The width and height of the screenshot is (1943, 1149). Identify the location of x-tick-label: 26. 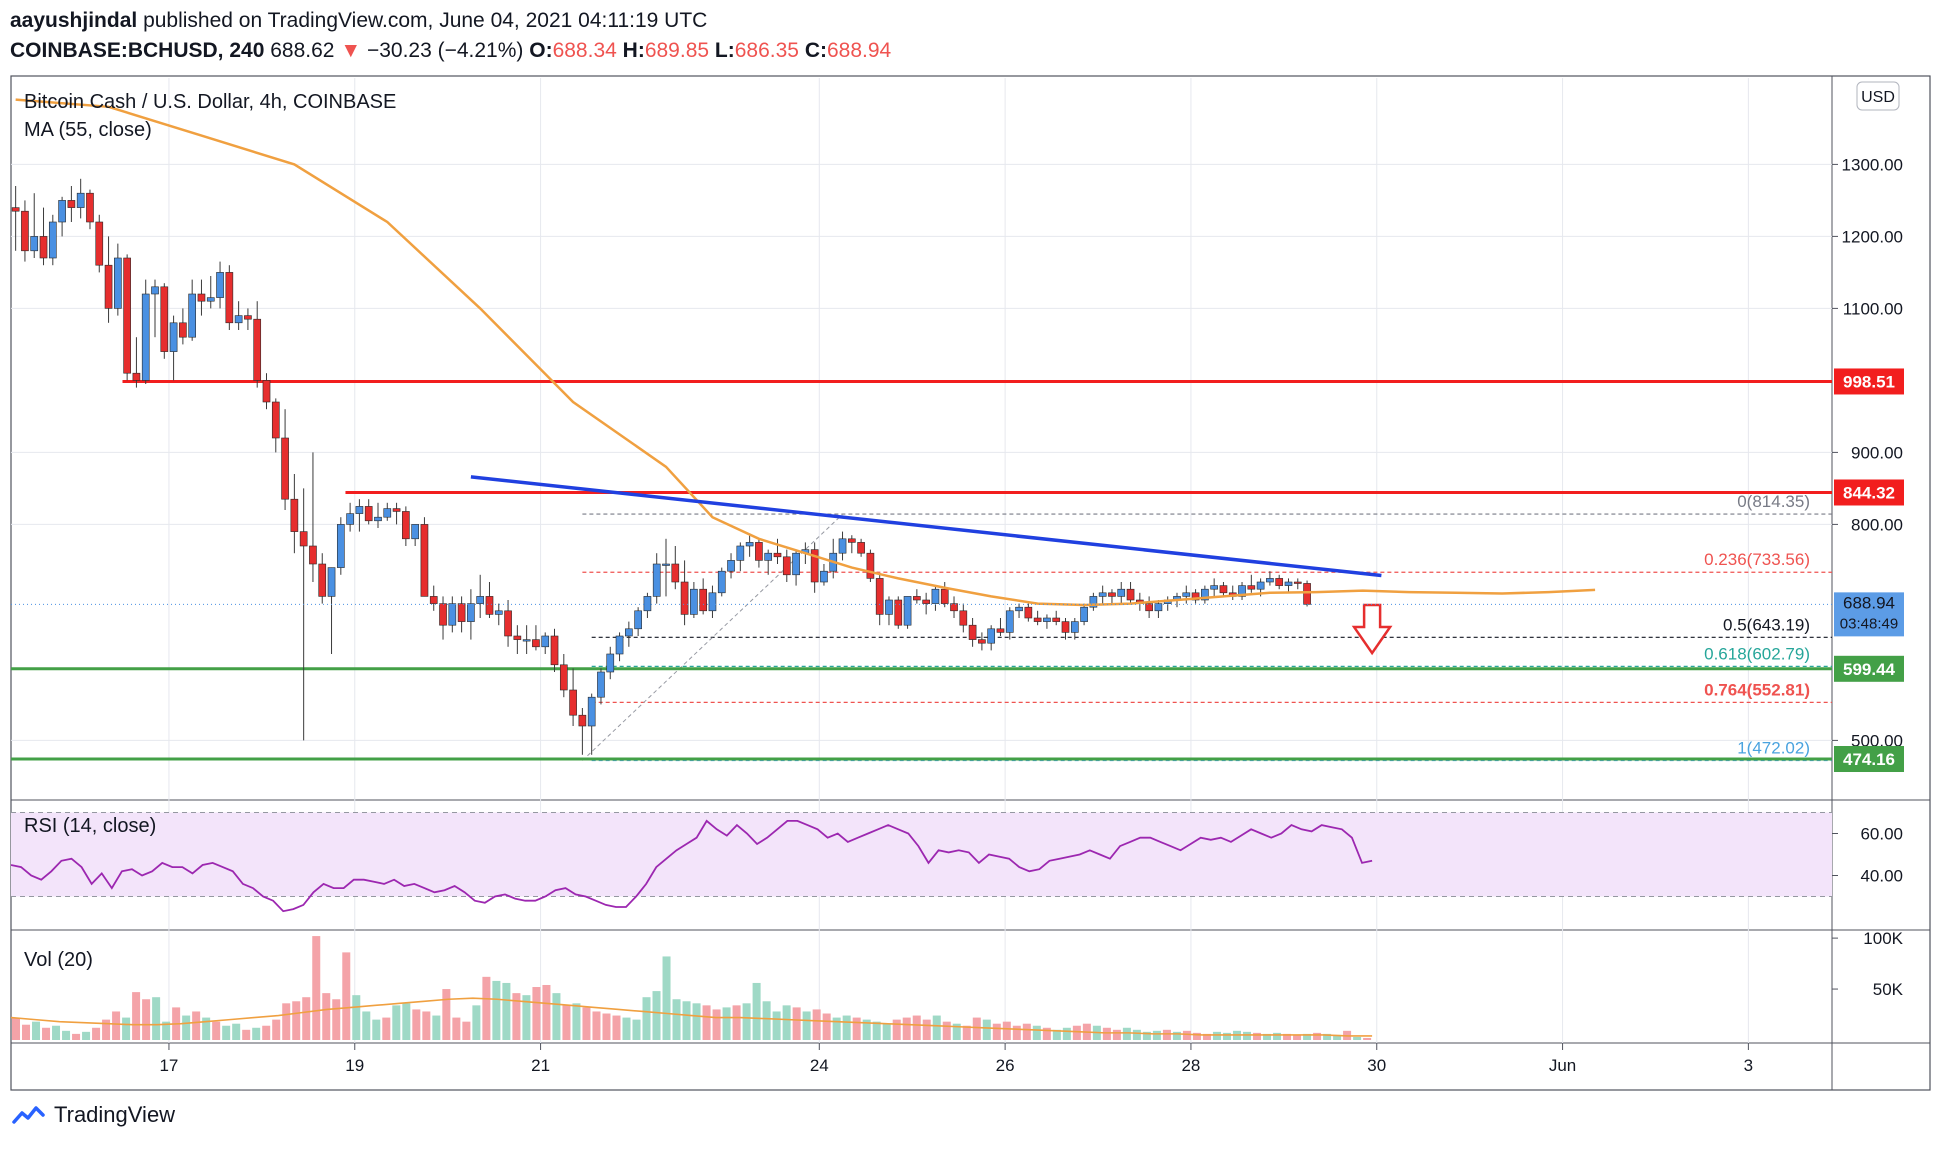
(1005, 1065).